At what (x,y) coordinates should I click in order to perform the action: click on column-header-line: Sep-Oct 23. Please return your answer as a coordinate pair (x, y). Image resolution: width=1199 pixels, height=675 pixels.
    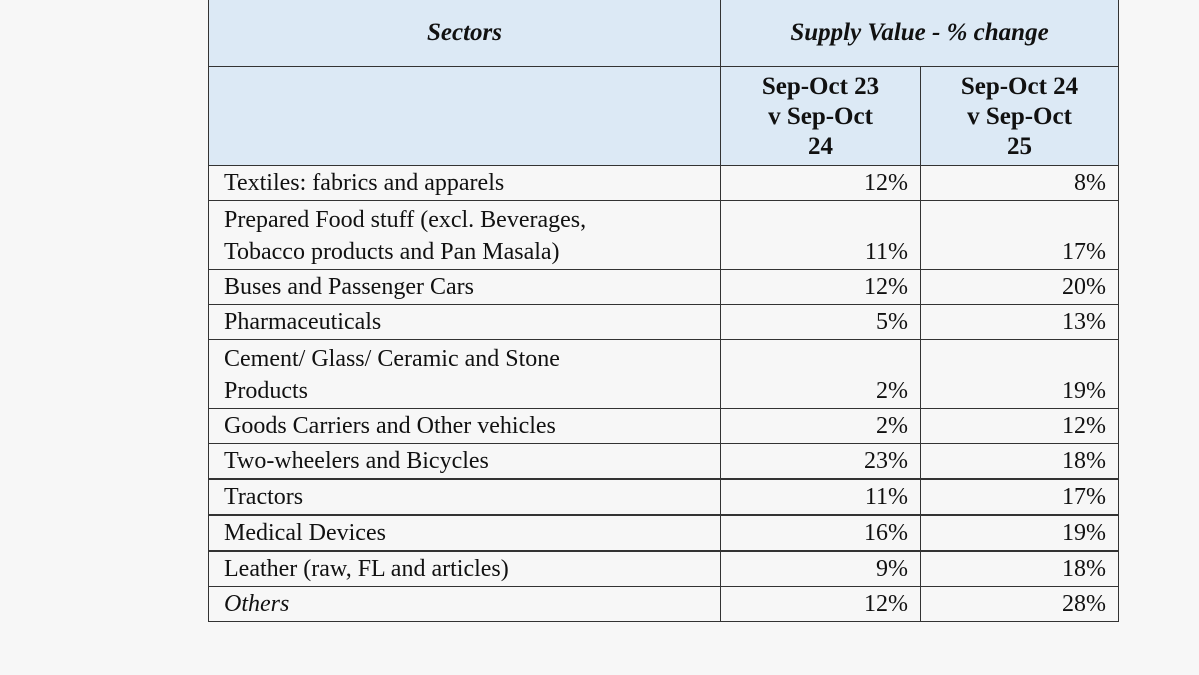
    Looking at the image, I should click on (820, 86).